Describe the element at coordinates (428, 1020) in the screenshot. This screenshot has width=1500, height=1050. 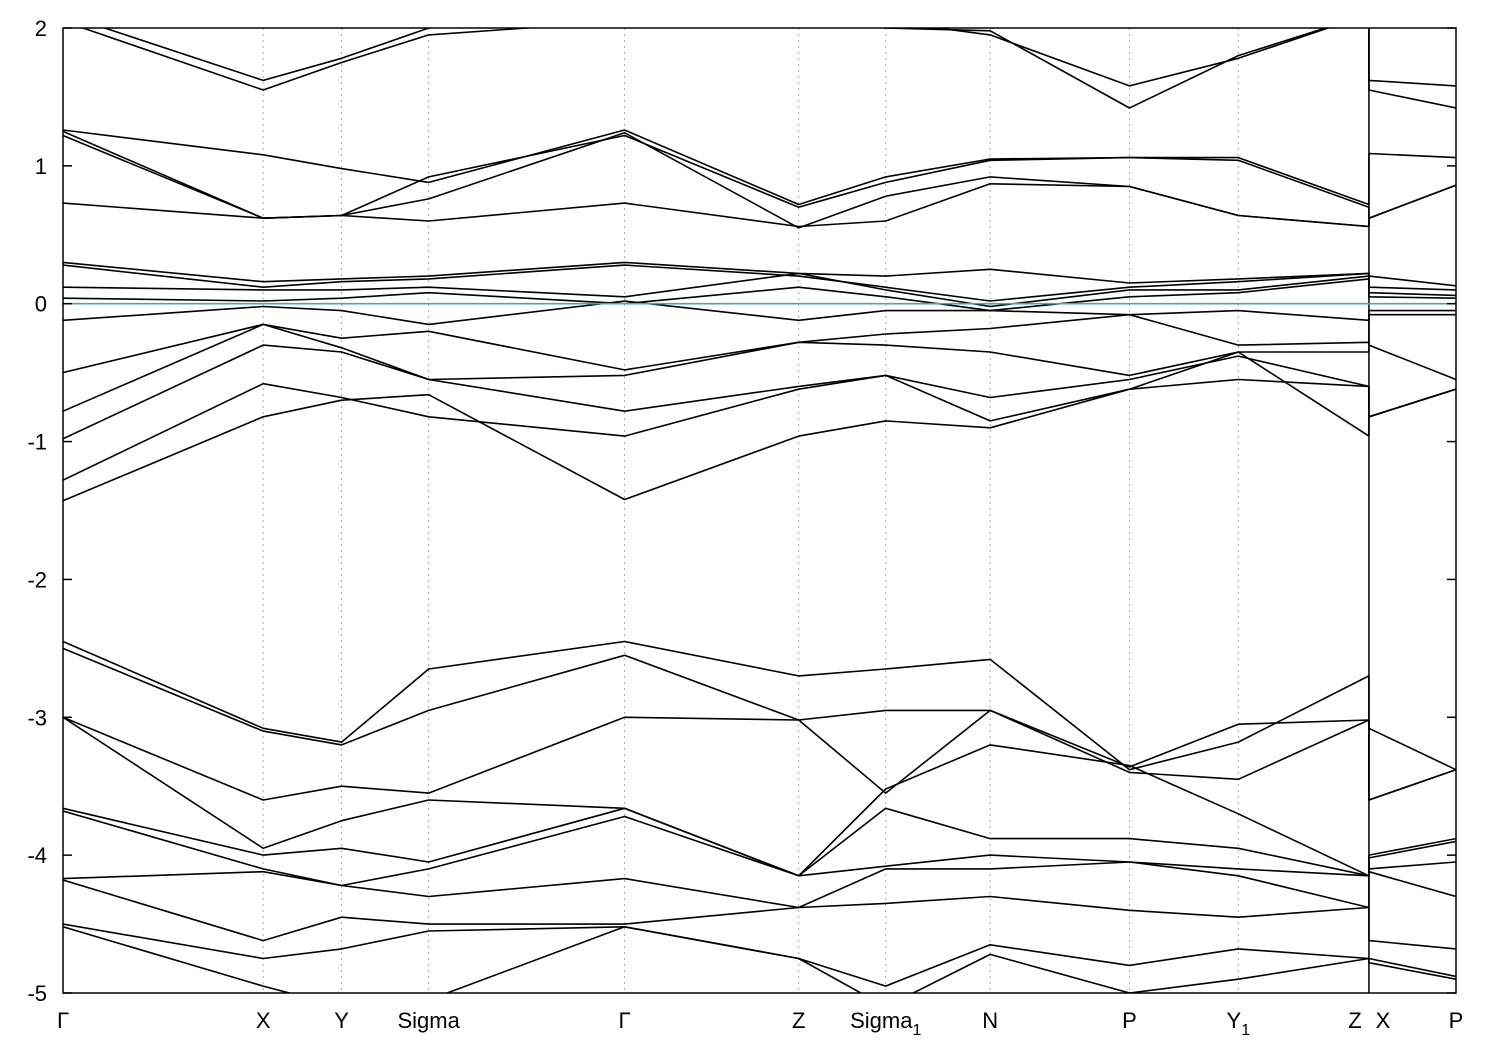
I see `kpoint-label: Sigma` at that location.